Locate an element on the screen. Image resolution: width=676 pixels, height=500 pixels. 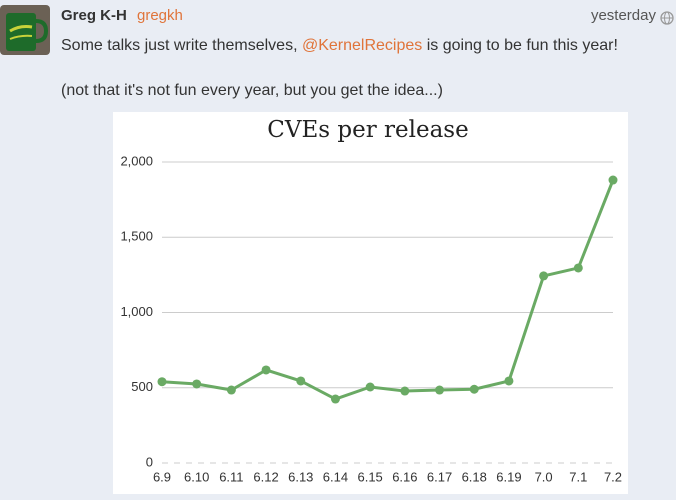
text: is going to be fun this year! is located at coordinates (520, 45).